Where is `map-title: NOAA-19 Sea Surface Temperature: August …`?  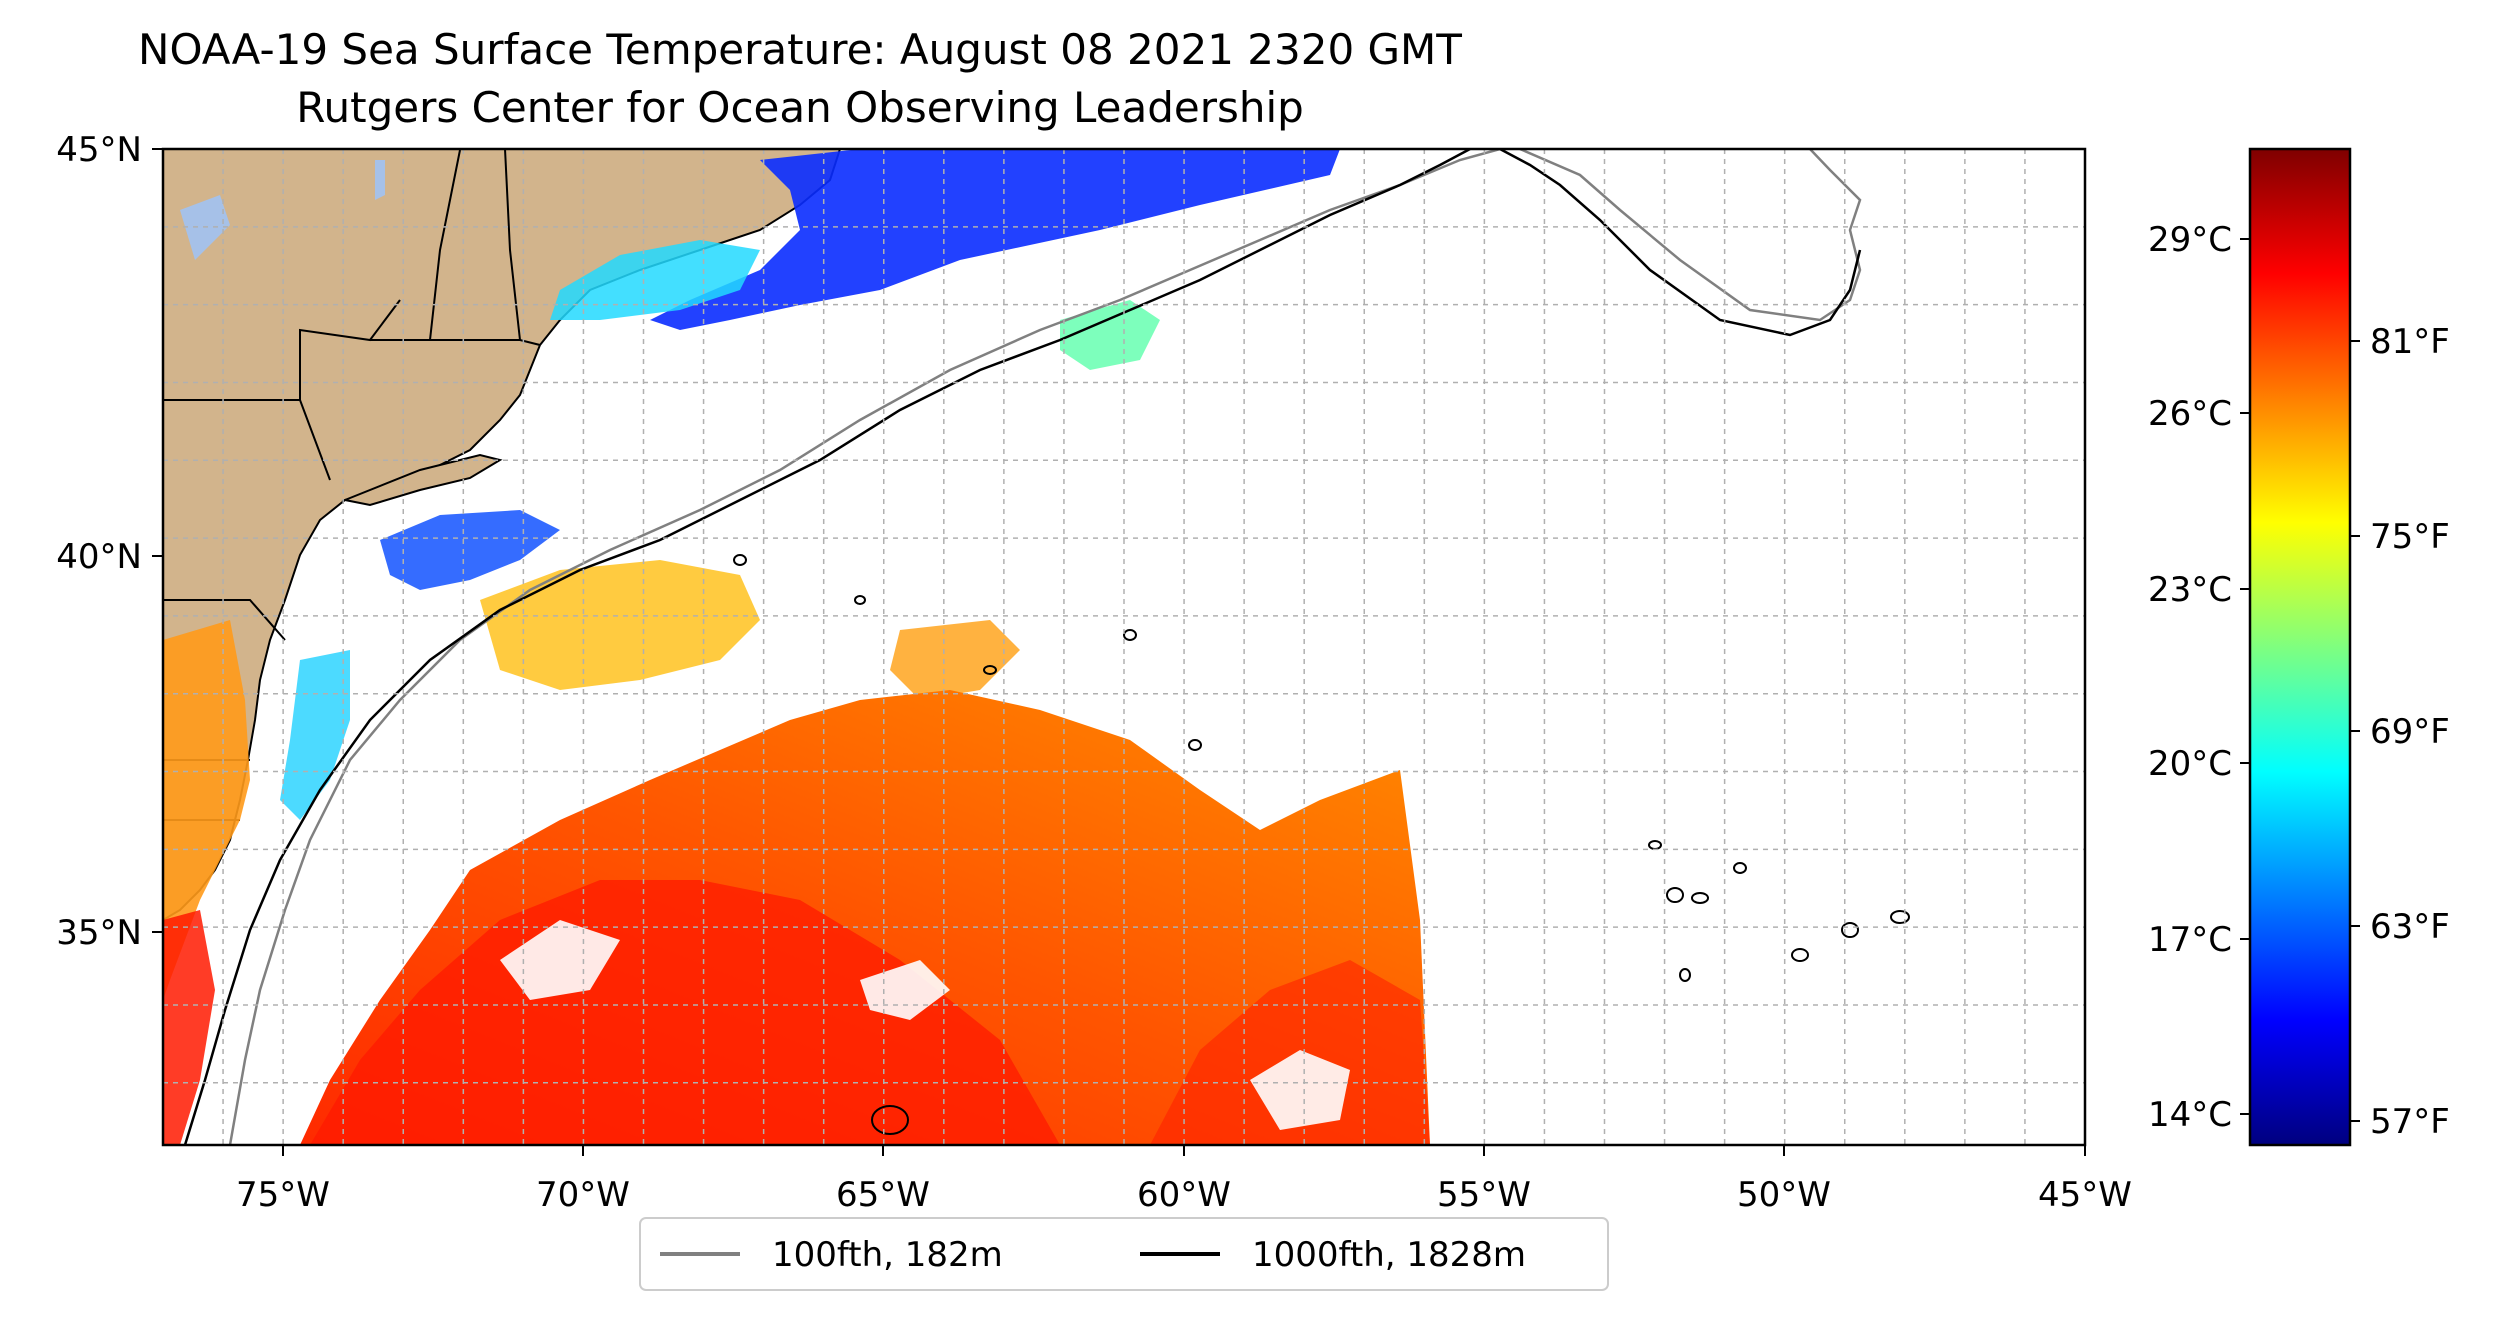
map-title: NOAA-19 Sea Surface Temperature: August … is located at coordinates (800, 49).